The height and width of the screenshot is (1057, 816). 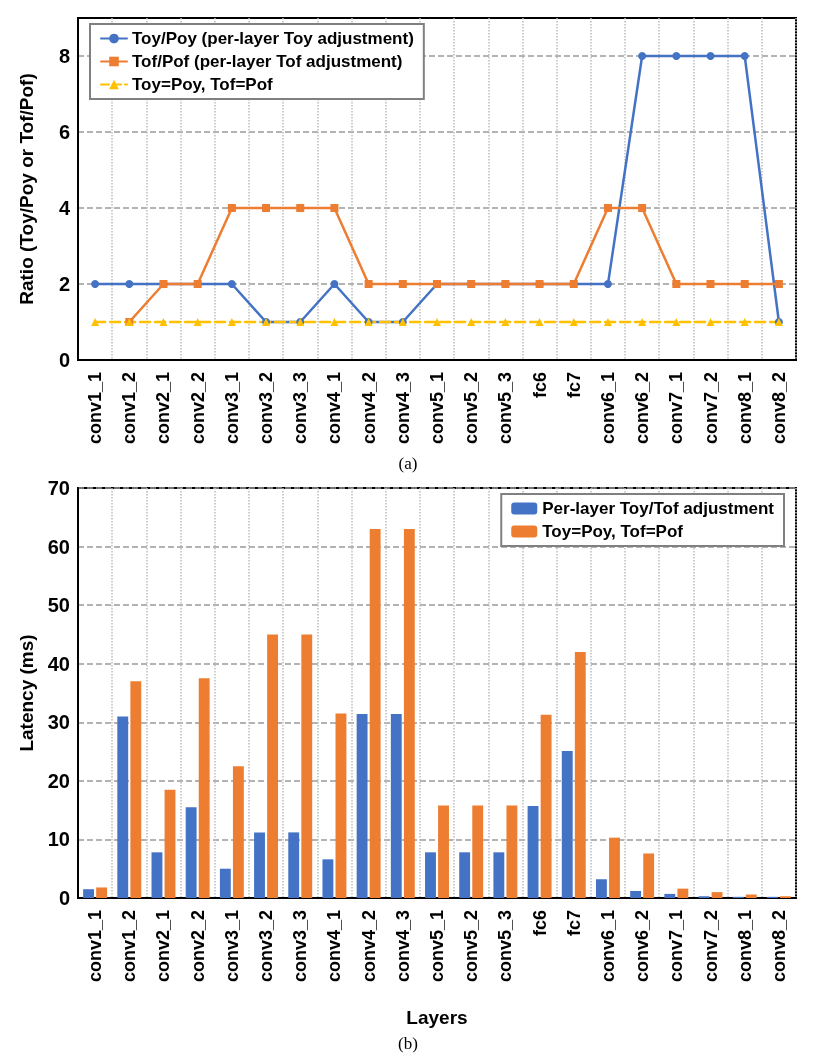 I want to click on x-tick-label: conv2_2, so click(x=197, y=946).